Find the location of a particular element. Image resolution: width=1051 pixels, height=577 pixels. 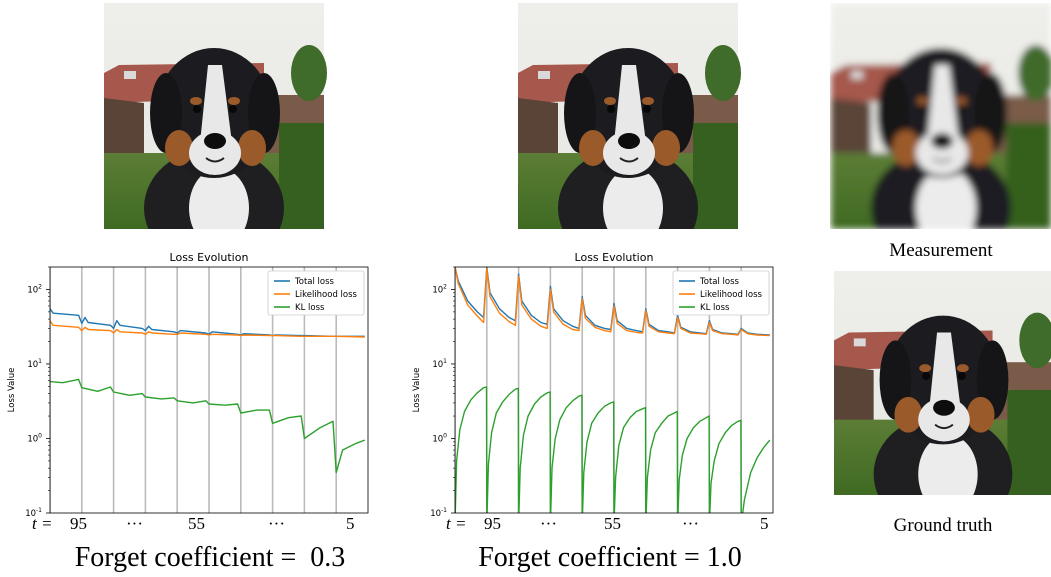

forget-coefficient-caption-right: Forget coefficient = 1.0 is located at coordinates (610, 557).